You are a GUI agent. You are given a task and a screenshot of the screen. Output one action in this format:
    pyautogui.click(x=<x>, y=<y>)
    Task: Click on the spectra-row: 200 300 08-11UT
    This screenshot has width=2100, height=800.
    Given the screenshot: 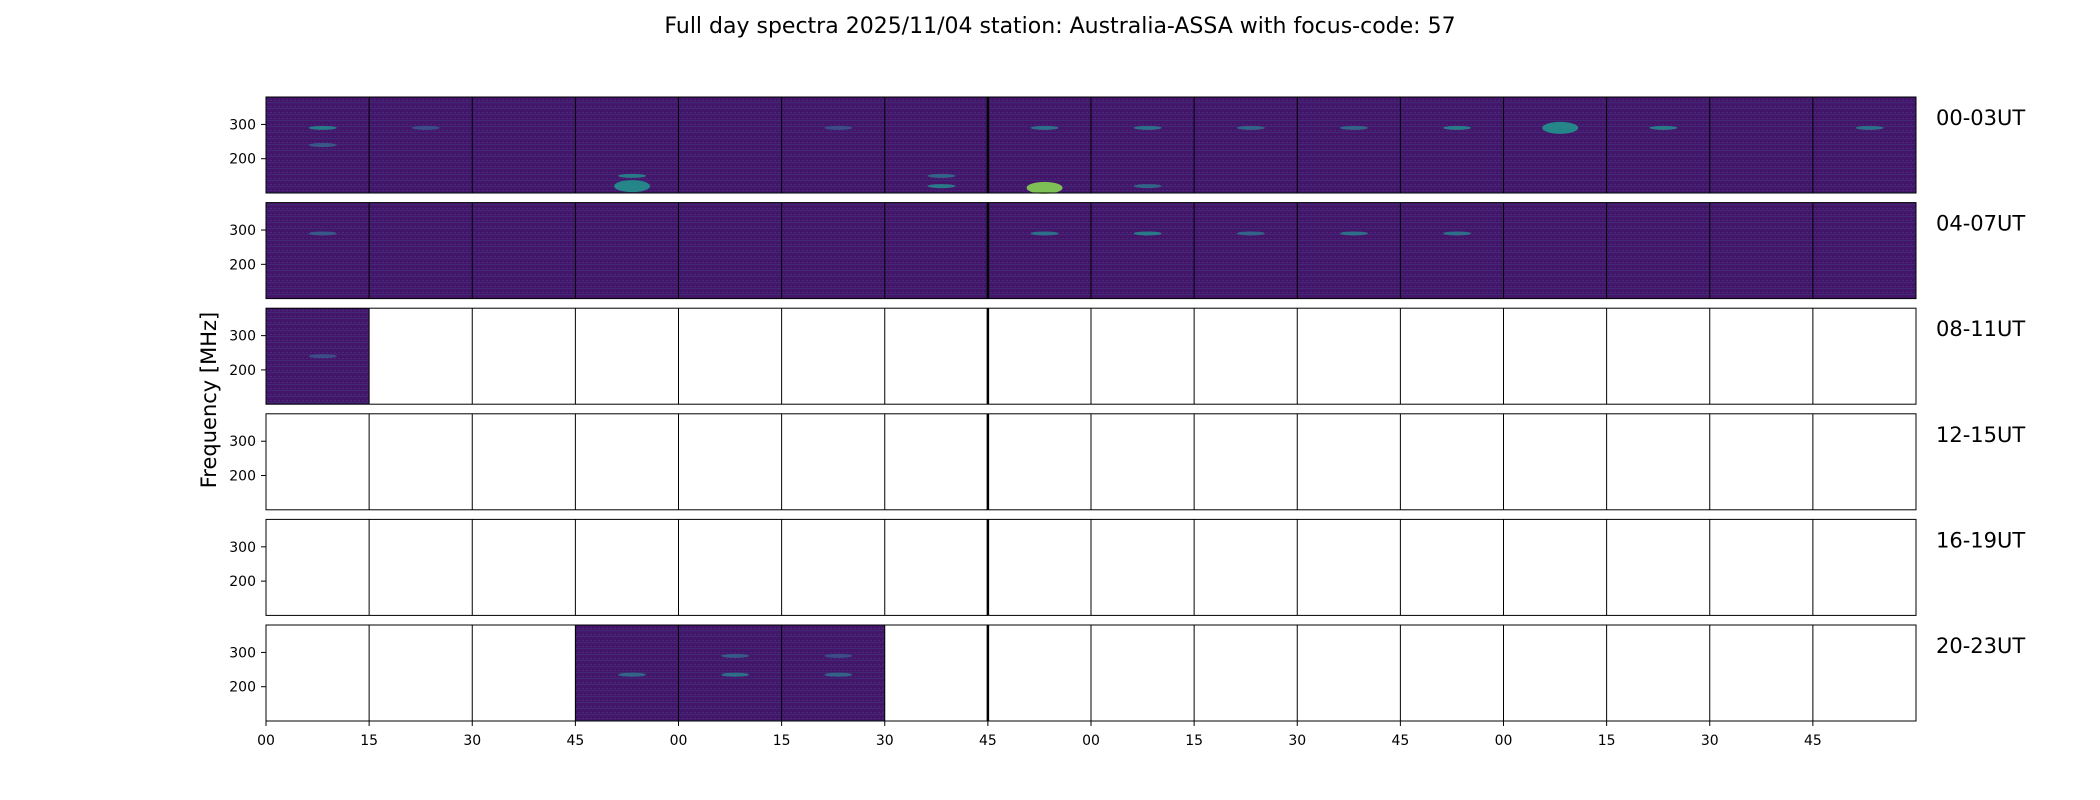 What is the action you would take?
    pyautogui.click(x=1127, y=356)
    